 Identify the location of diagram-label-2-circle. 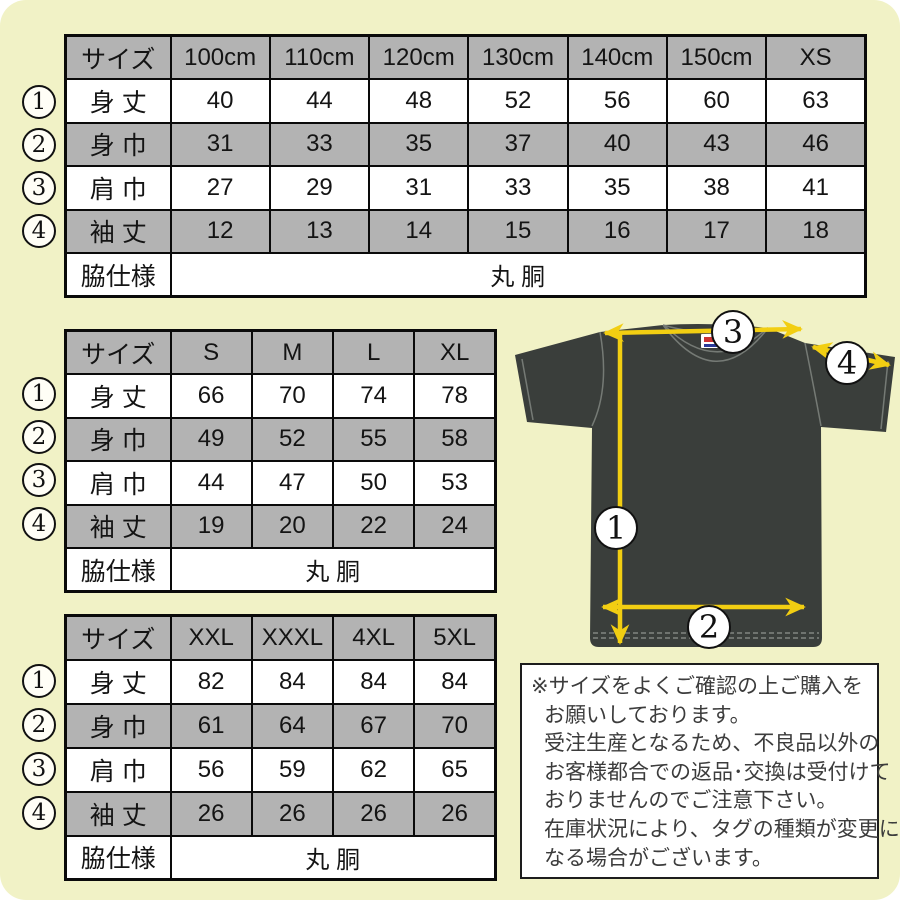
(709, 627).